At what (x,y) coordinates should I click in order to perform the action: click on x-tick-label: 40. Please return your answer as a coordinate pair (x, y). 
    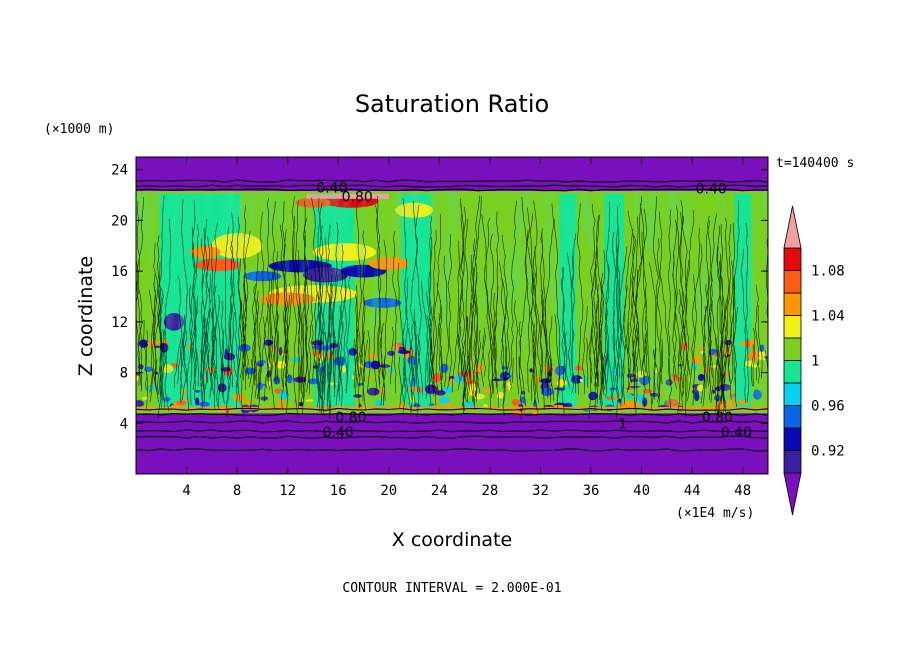
    Looking at the image, I should click on (641, 491).